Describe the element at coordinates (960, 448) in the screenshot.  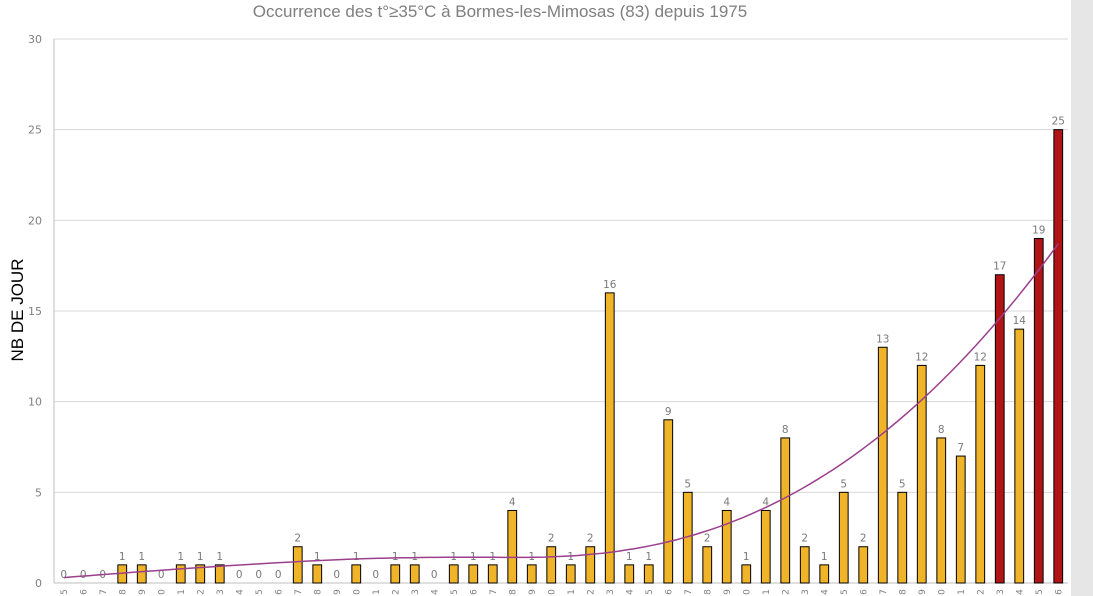
I see `data-label: 7` at that location.